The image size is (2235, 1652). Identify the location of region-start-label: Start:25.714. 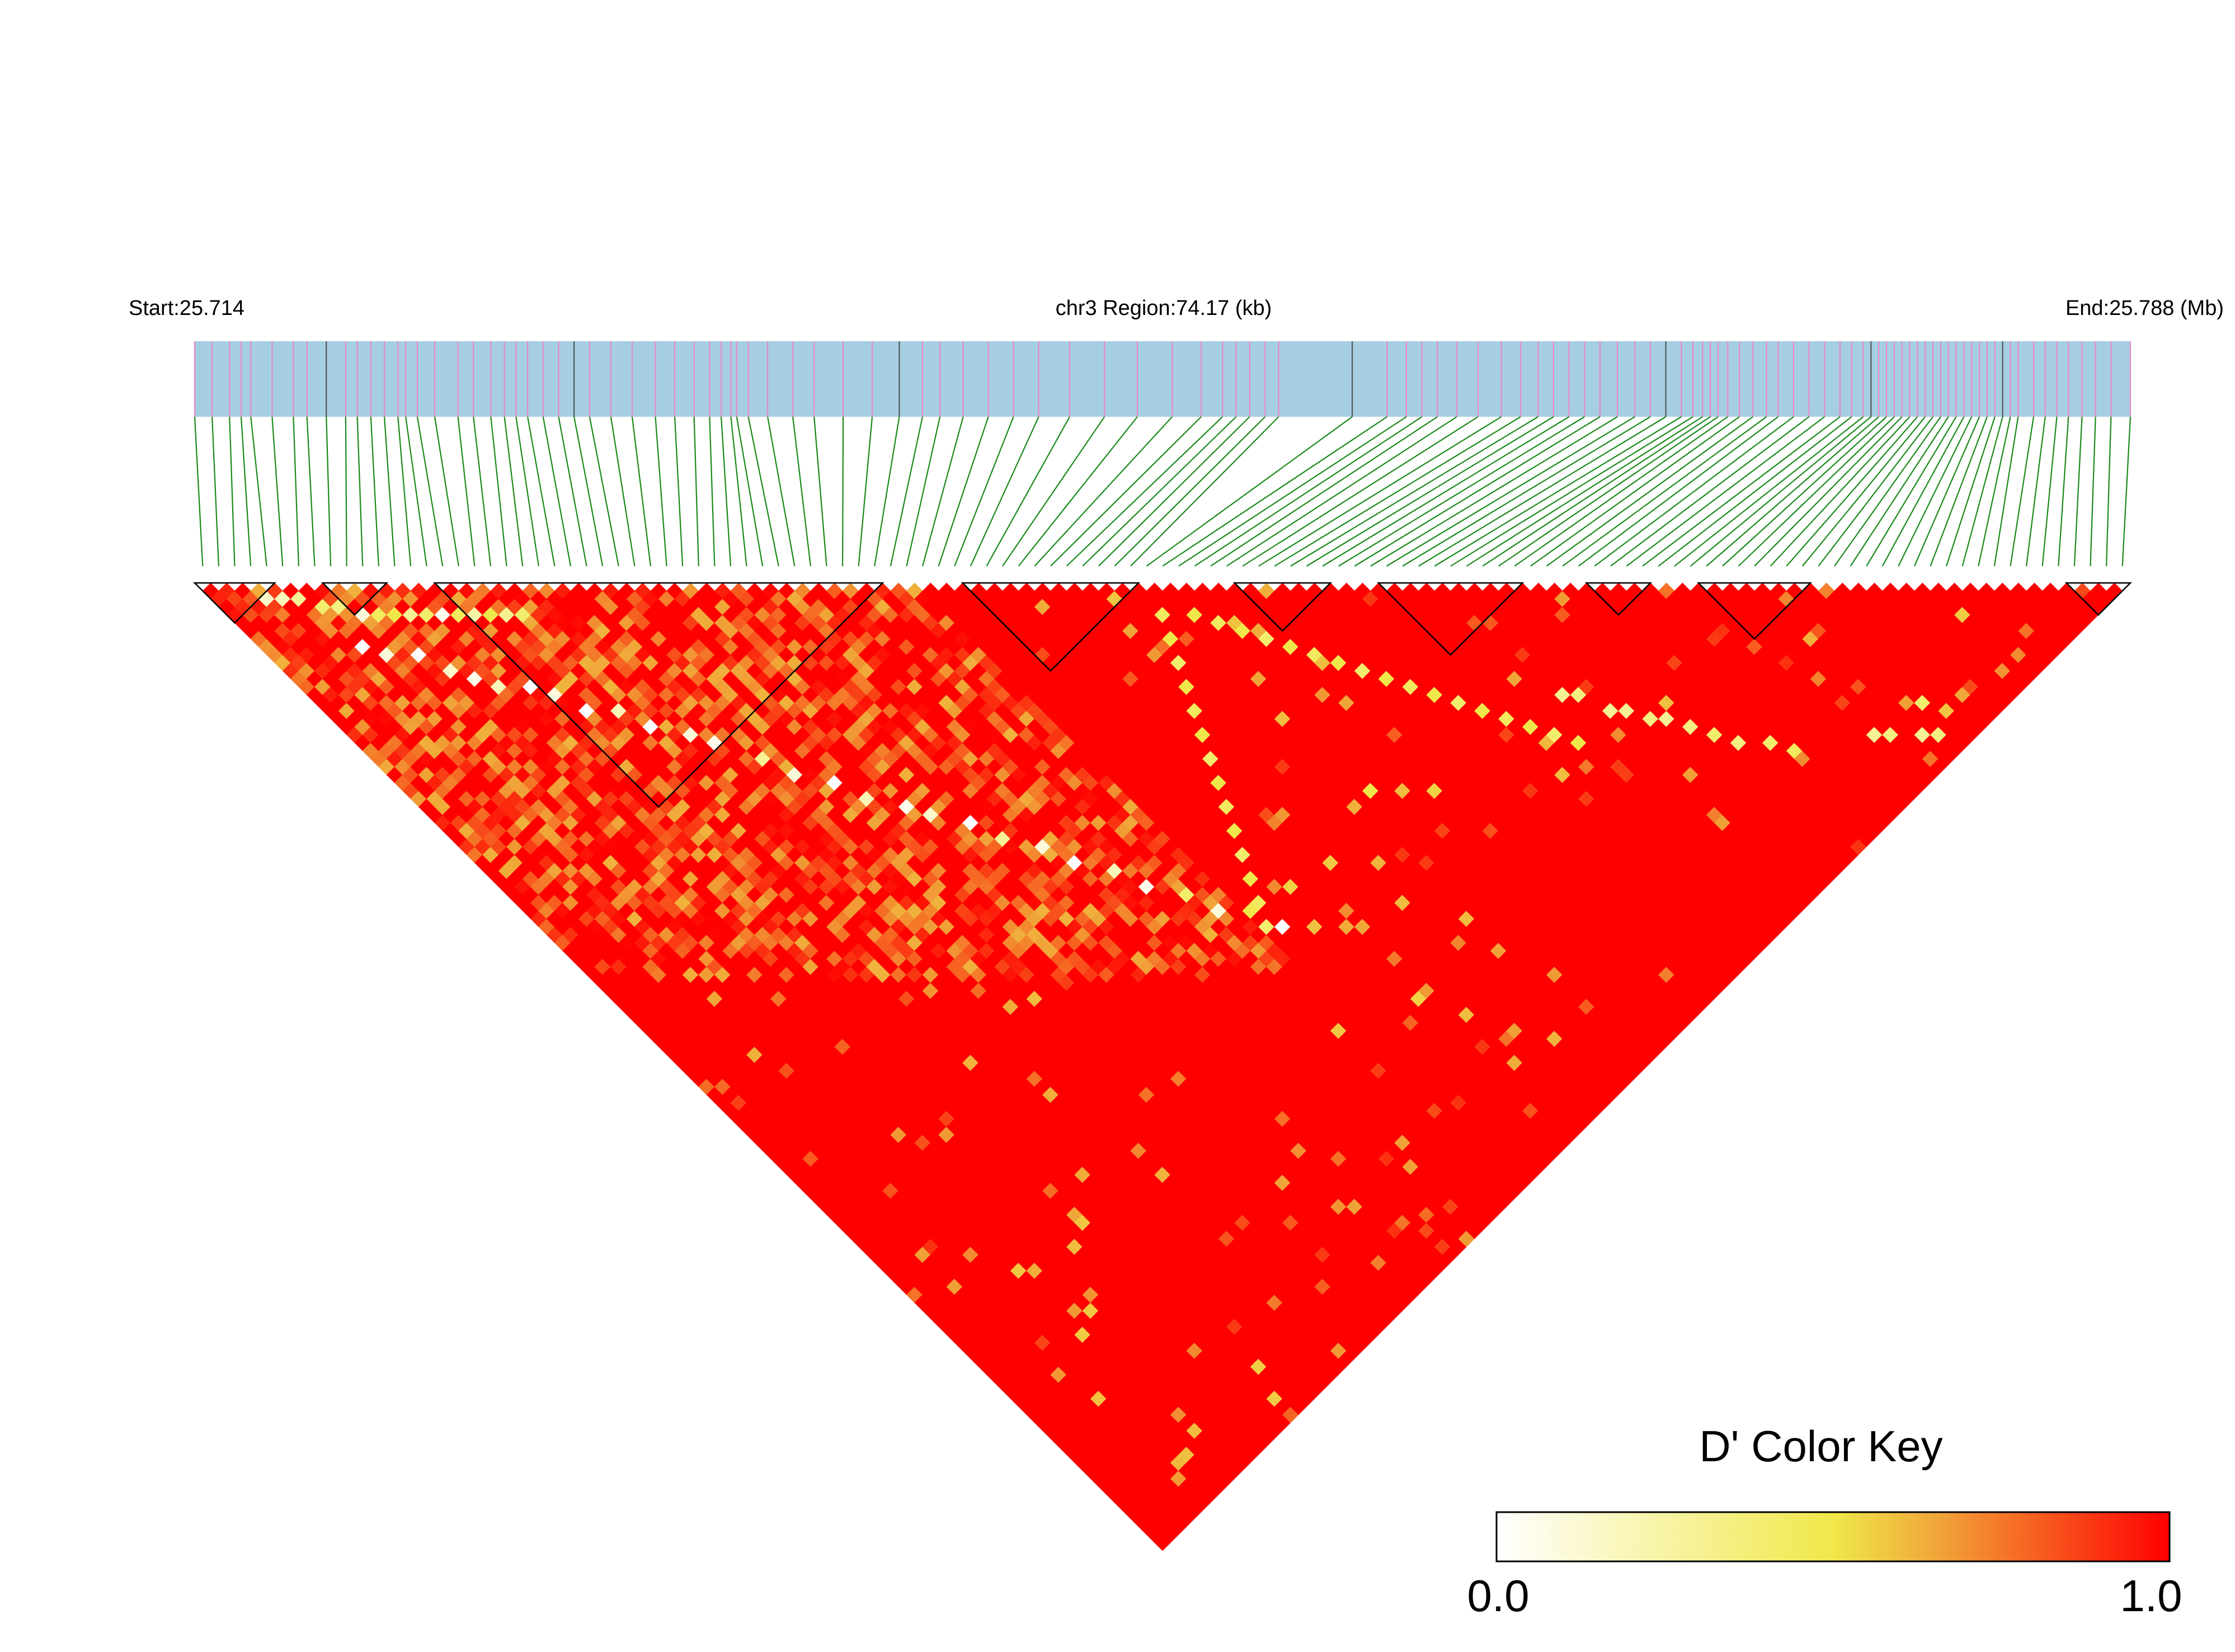
(186, 308).